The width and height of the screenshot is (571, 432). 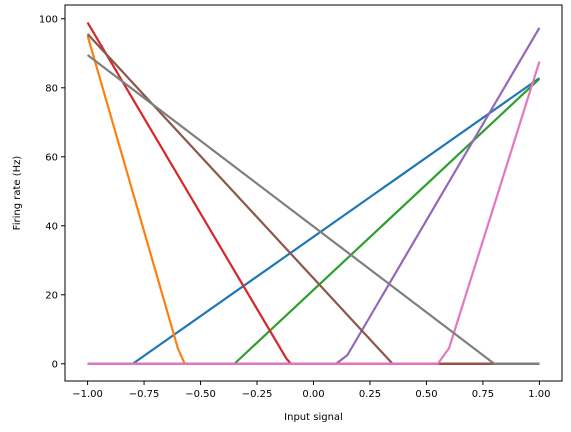 What do you see at coordinates (51, 88) in the screenshot?
I see `y-tick-label: 80` at bounding box center [51, 88].